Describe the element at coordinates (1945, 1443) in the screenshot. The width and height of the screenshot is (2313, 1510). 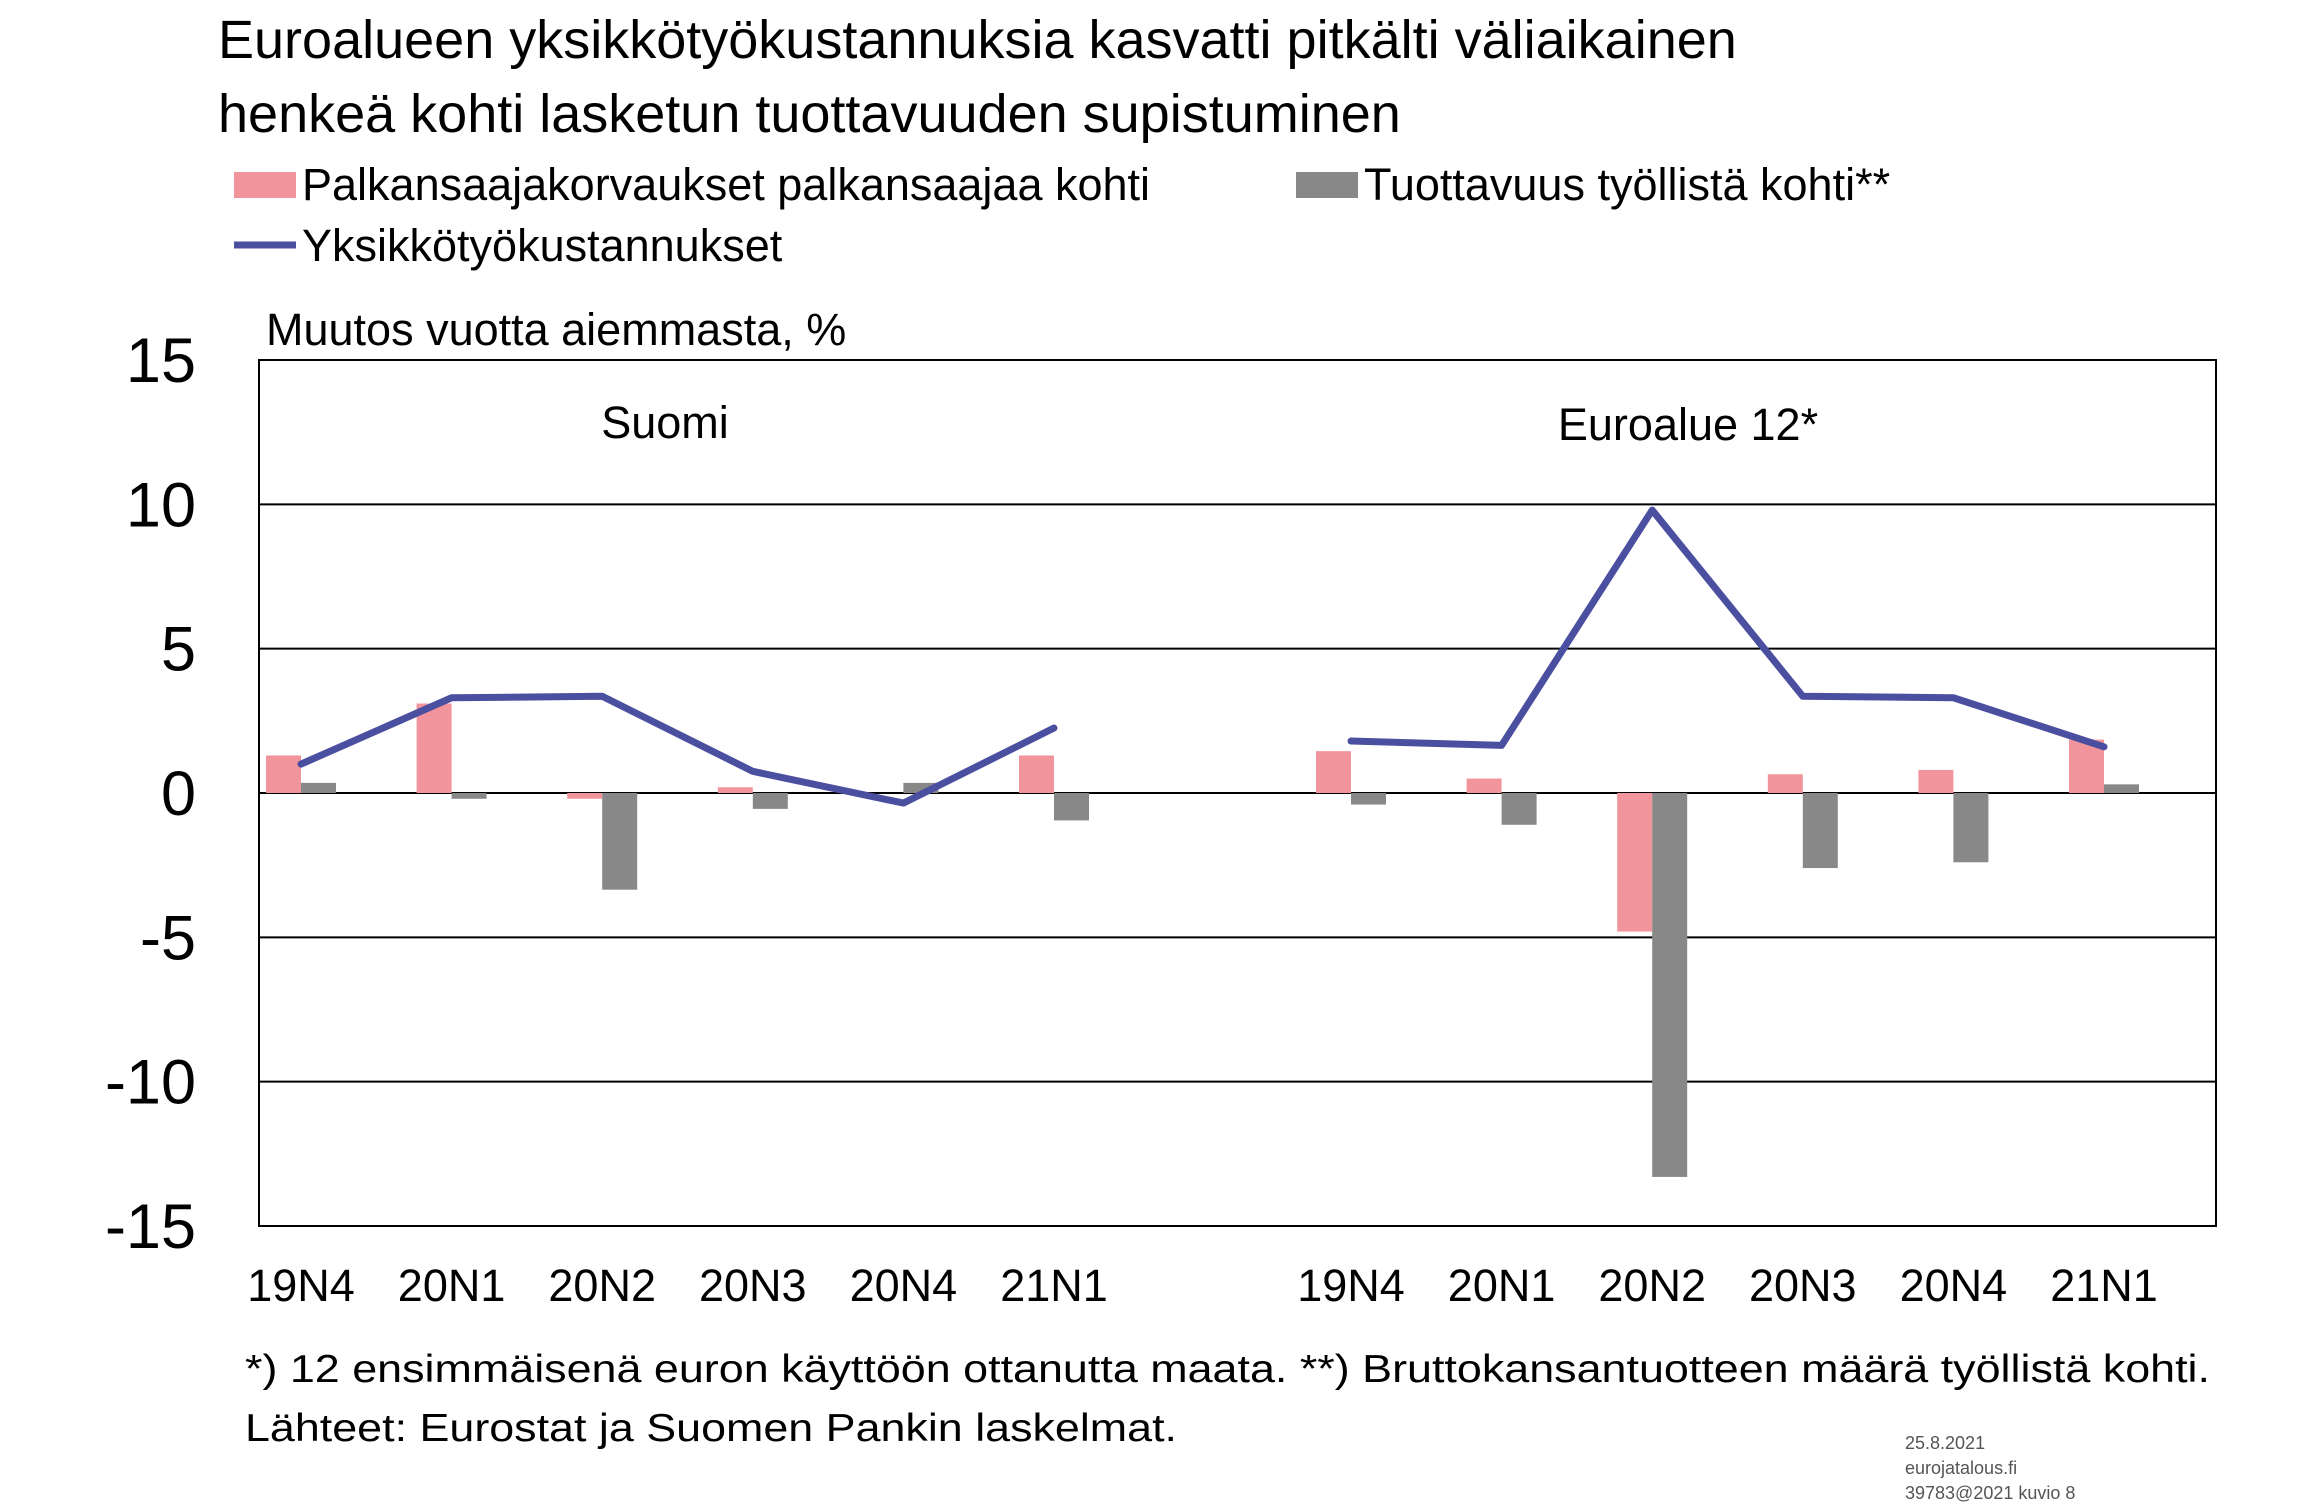
I see `meta-date: 25.8.2021` at that location.